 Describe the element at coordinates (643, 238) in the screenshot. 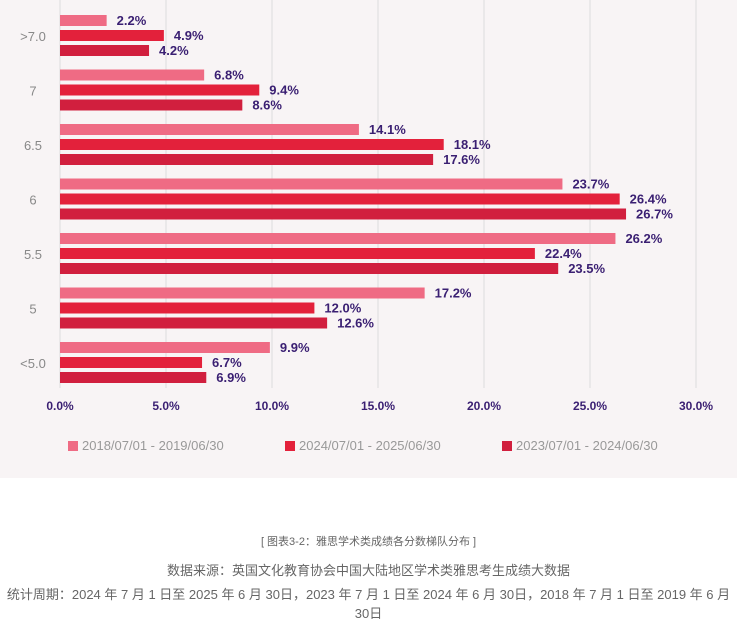

I see `bar-data-label: 26.2%` at that location.